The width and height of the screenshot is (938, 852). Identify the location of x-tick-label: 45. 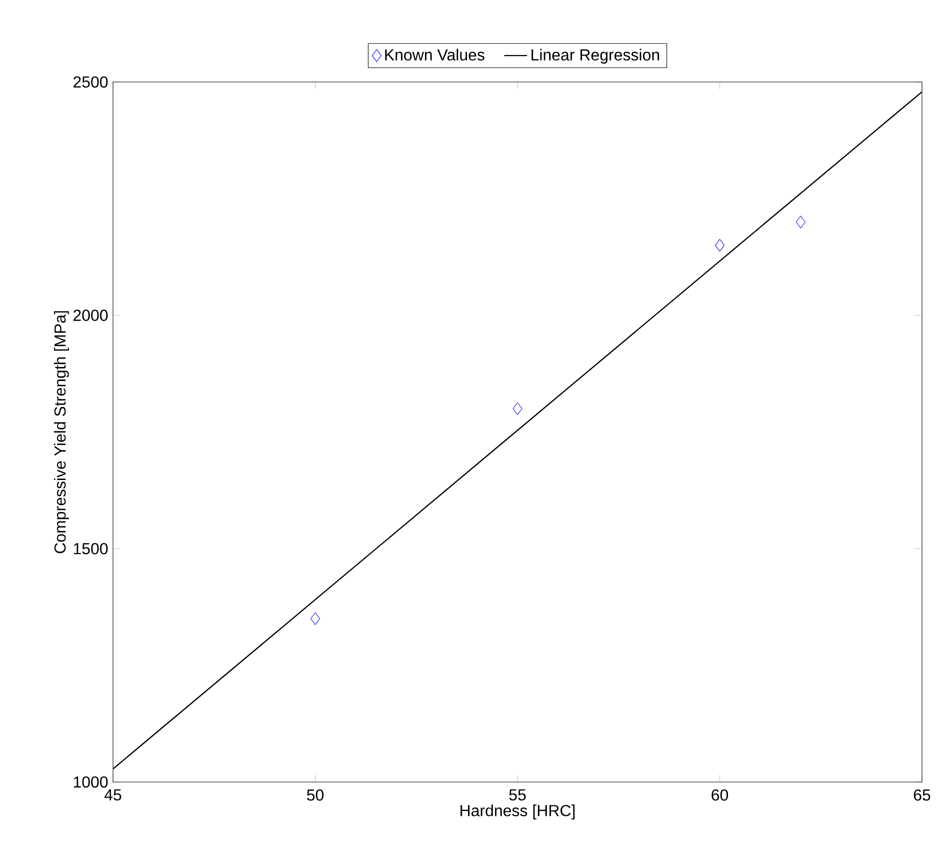
(113, 795).